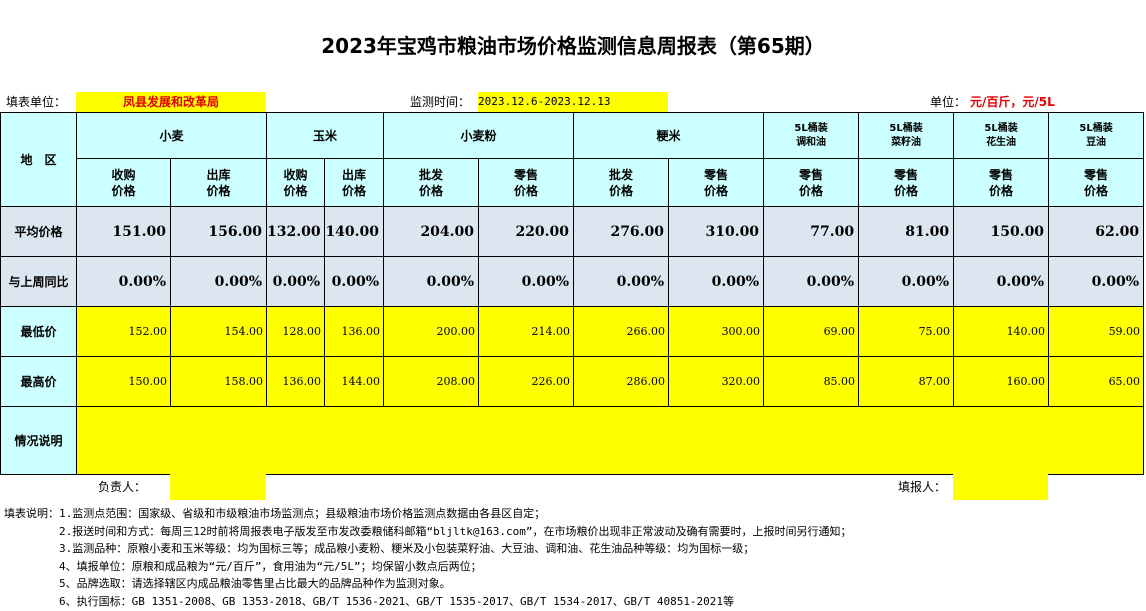 The height and width of the screenshot is (611, 1146). I want to click on situation-input, so click(610, 440).